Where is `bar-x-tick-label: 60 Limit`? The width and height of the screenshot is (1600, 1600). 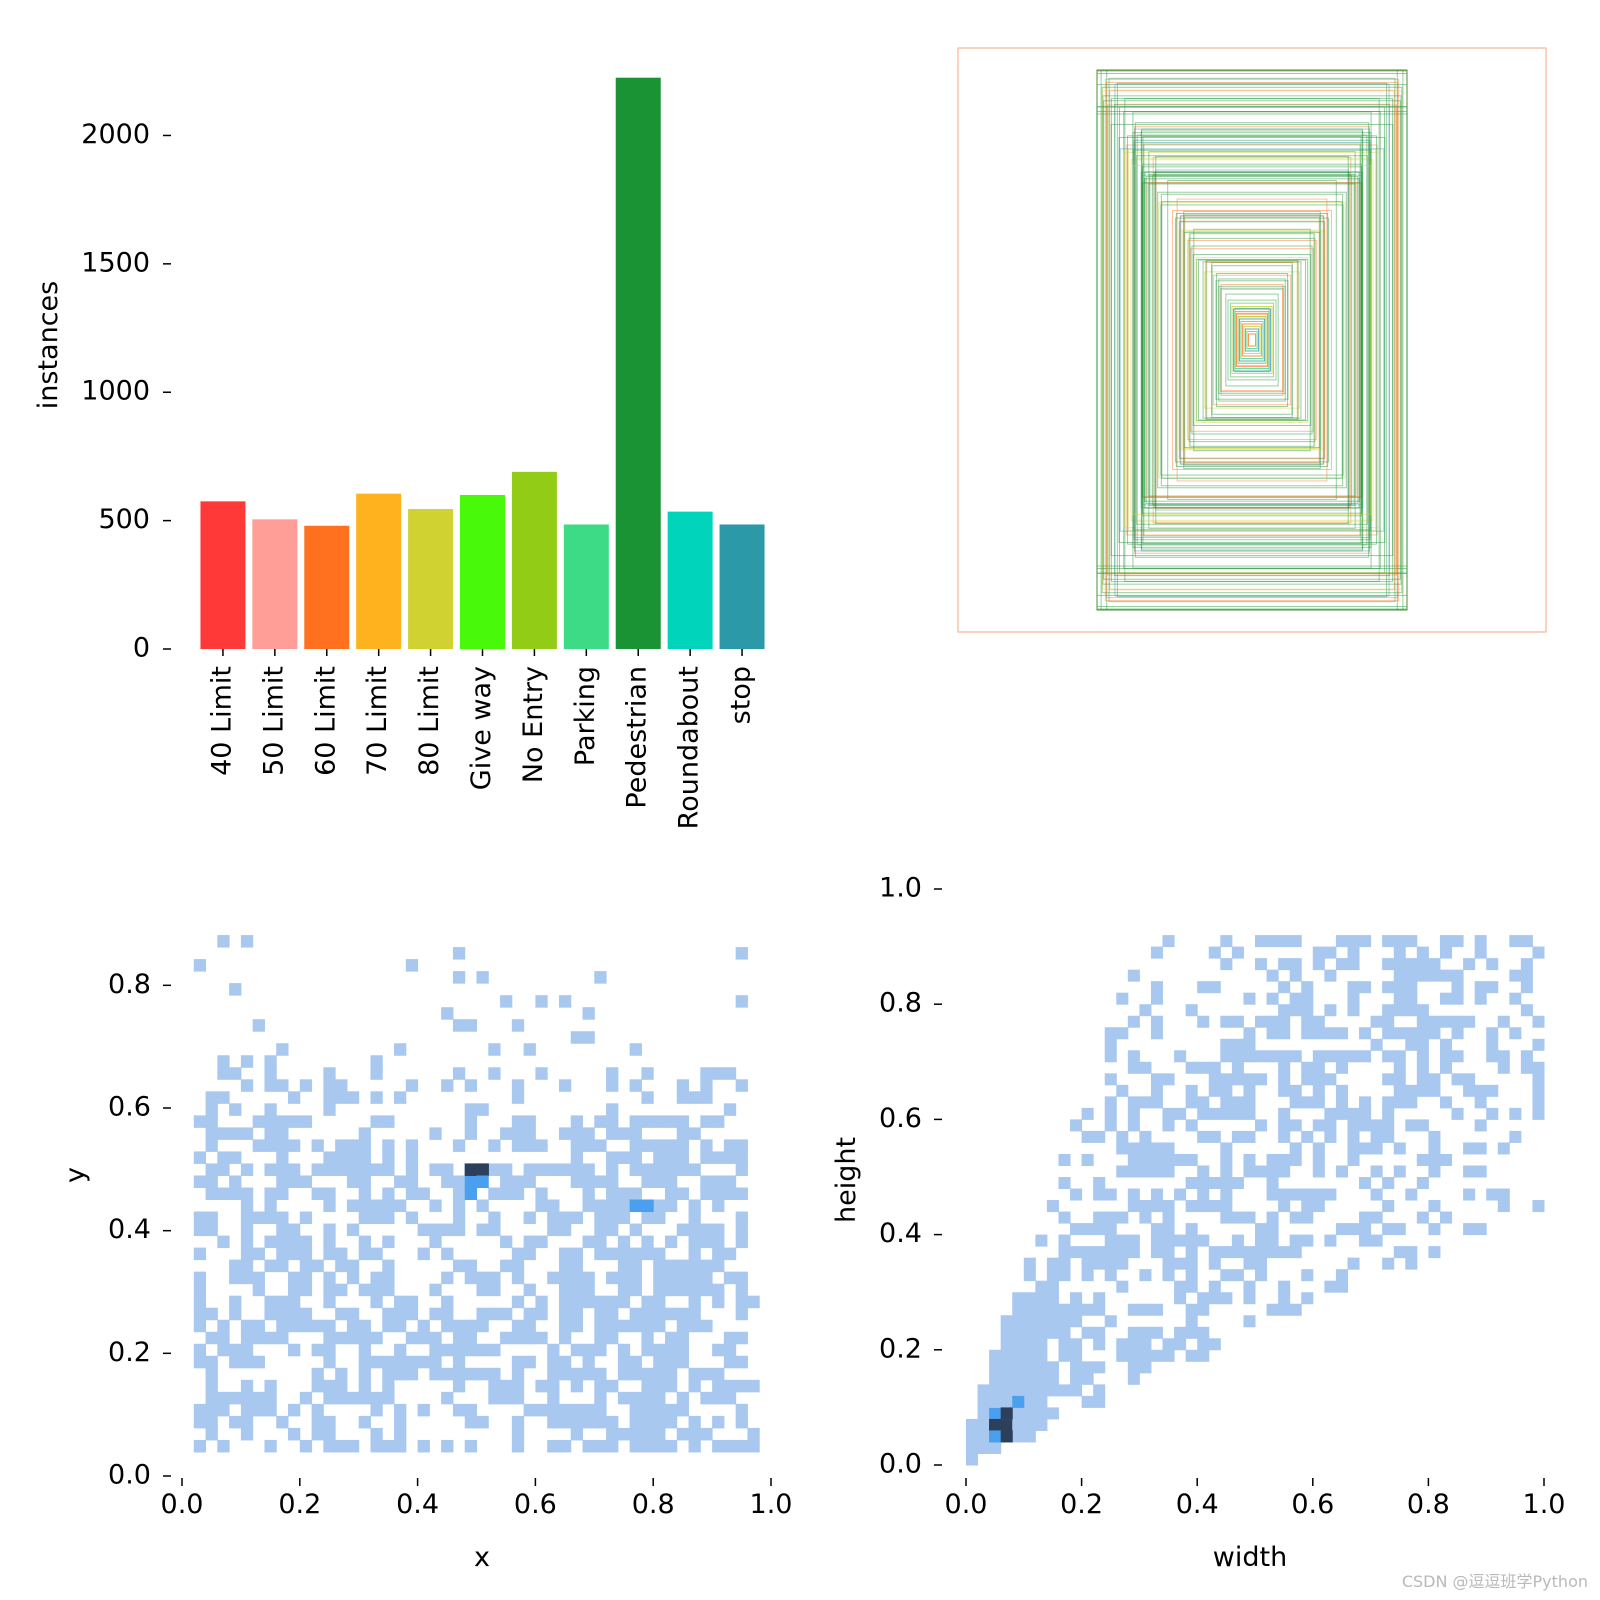
bar-x-tick-label: 60 Limit is located at coordinates (325, 721).